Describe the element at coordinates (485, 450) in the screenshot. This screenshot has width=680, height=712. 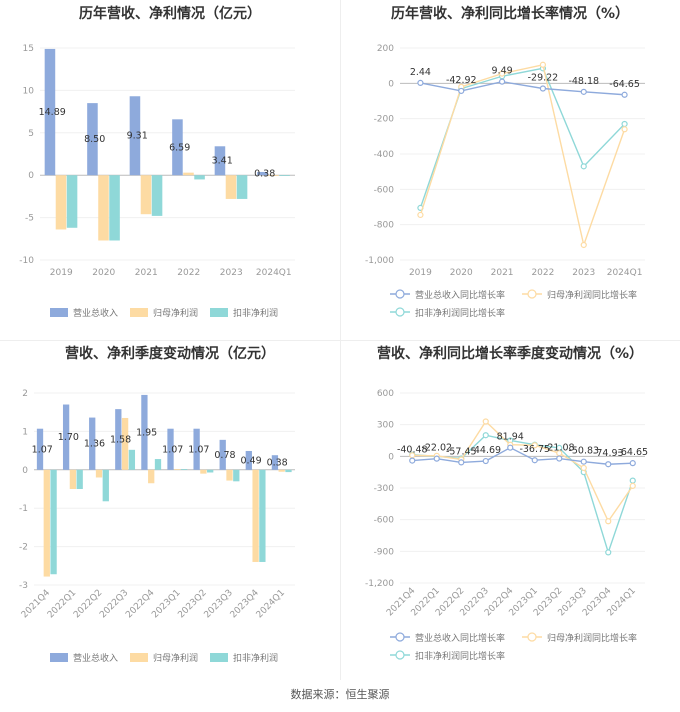
I see `data-label: -44.69` at that location.